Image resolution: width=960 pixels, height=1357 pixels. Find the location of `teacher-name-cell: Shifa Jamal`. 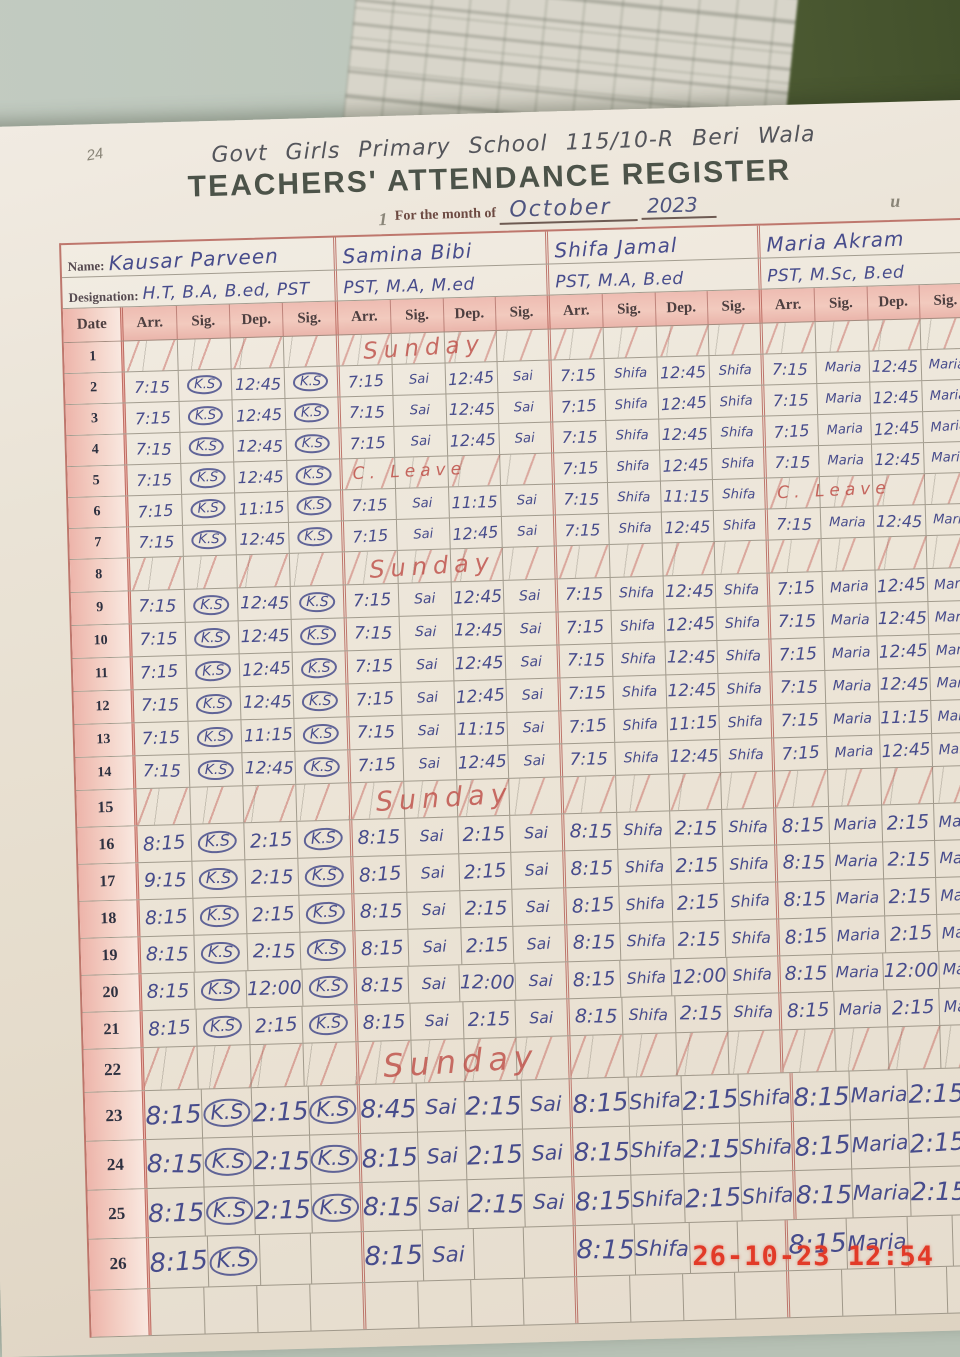

teacher-name-cell: Shifa Jamal is located at coordinates (651, 244).